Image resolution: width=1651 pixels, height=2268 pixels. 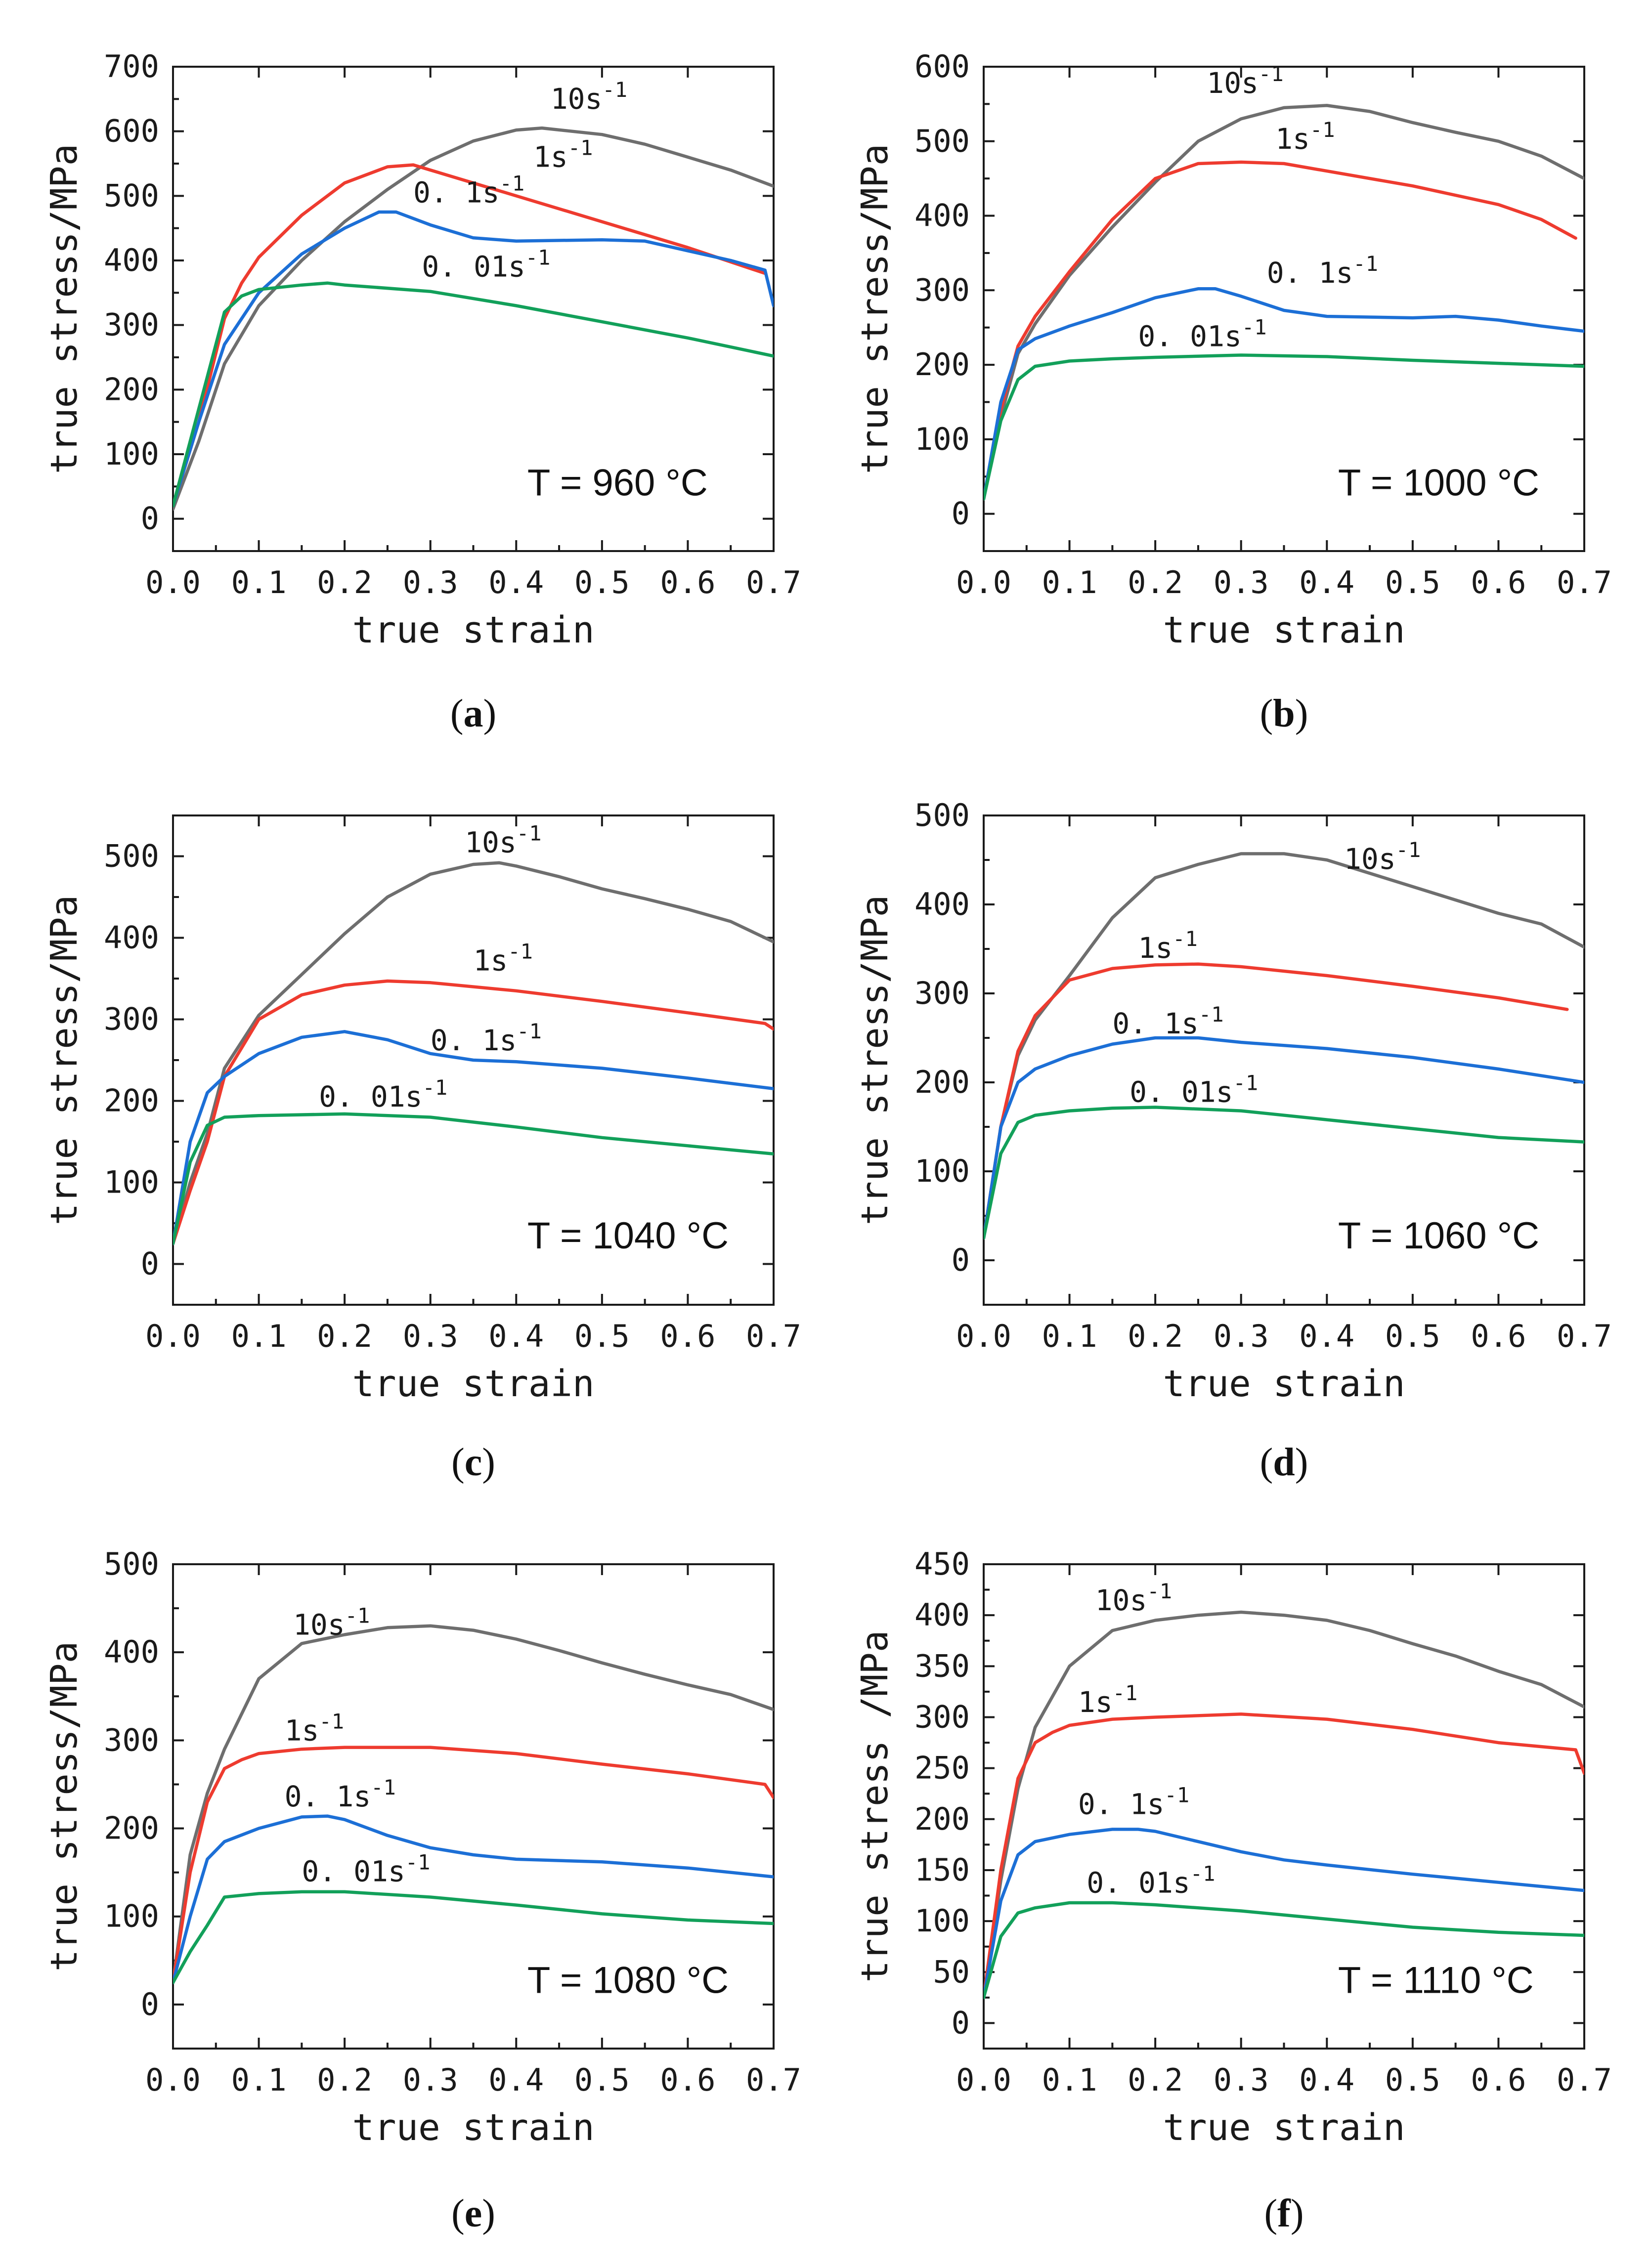 What do you see at coordinates (1155, 1336) in the screenshot?
I see `x-tick-label: 0.2` at bounding box center [1155, 1336].